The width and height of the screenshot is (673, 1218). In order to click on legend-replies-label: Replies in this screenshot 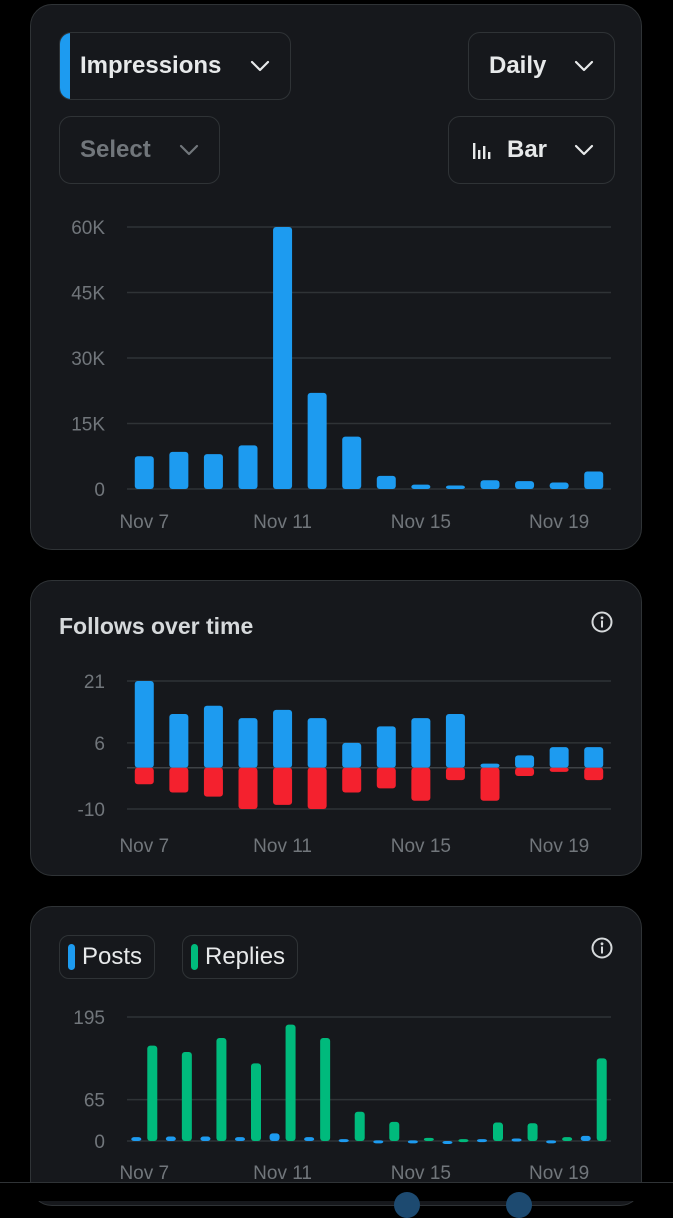, I will do `click(245, 956)`.